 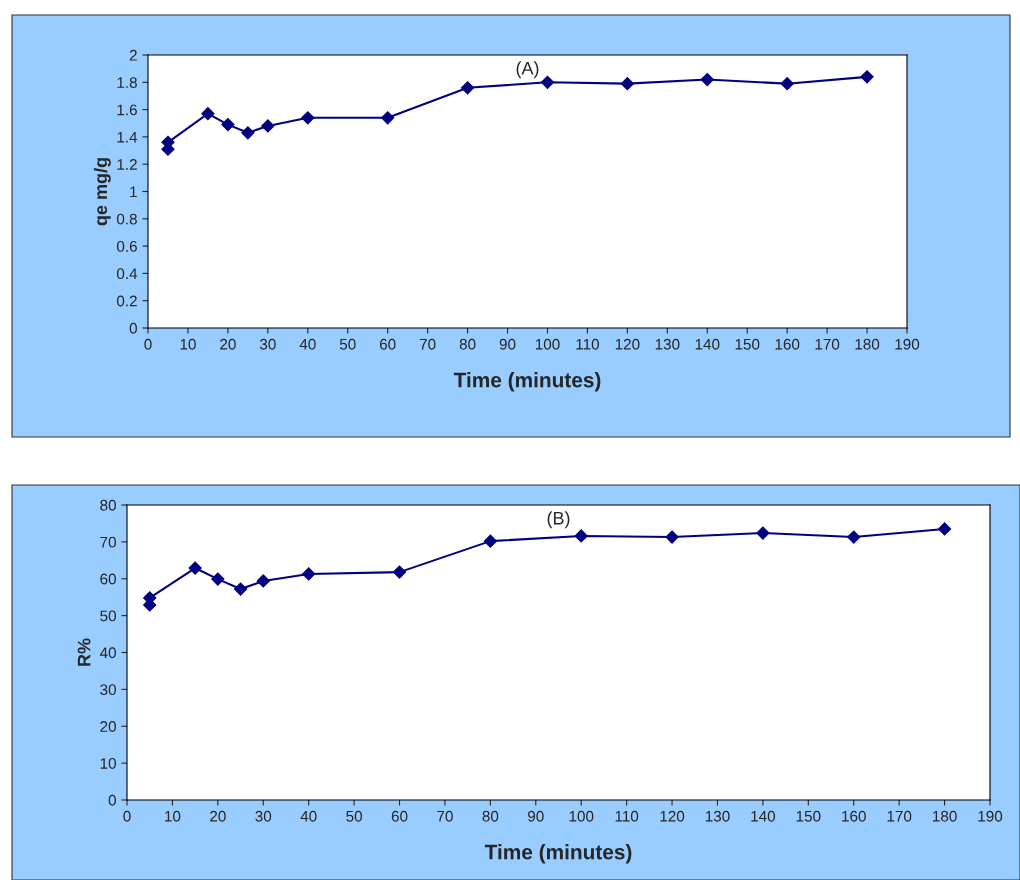 What do you see at coordinates (527, 70) in the screenshot?
I see `chart-title: (A)` at bounding box center [527, 70].